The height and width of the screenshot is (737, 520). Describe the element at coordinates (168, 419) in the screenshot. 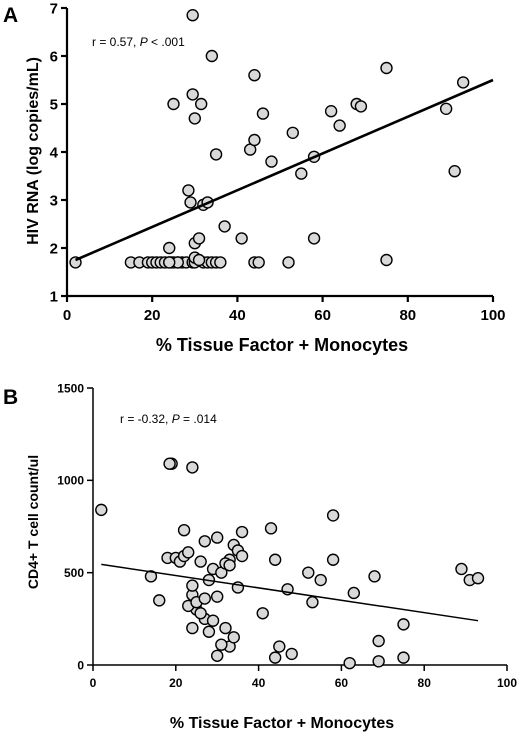

I see `annotation-b: r = -0.32, P = .014` at that location.